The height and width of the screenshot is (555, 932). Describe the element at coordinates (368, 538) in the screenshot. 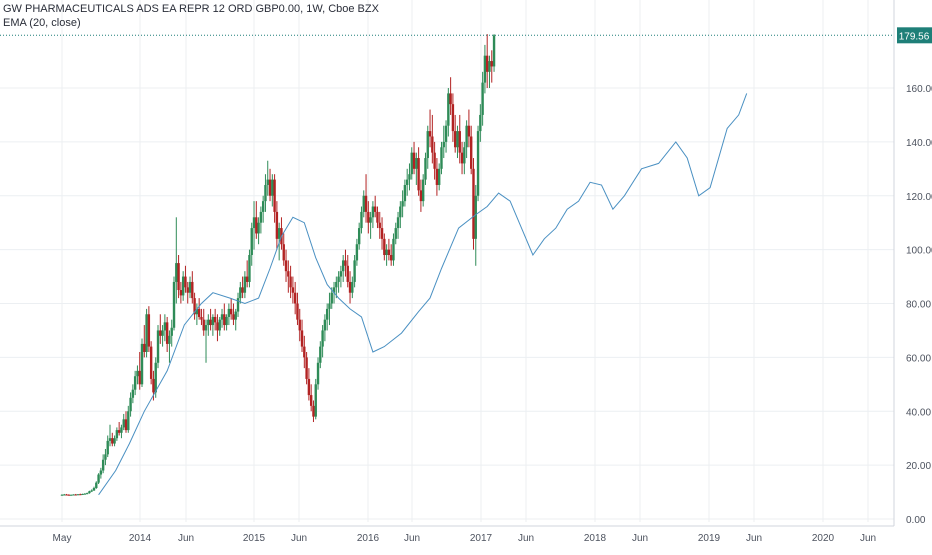

I see `x-tick-label: 2016` at that location.